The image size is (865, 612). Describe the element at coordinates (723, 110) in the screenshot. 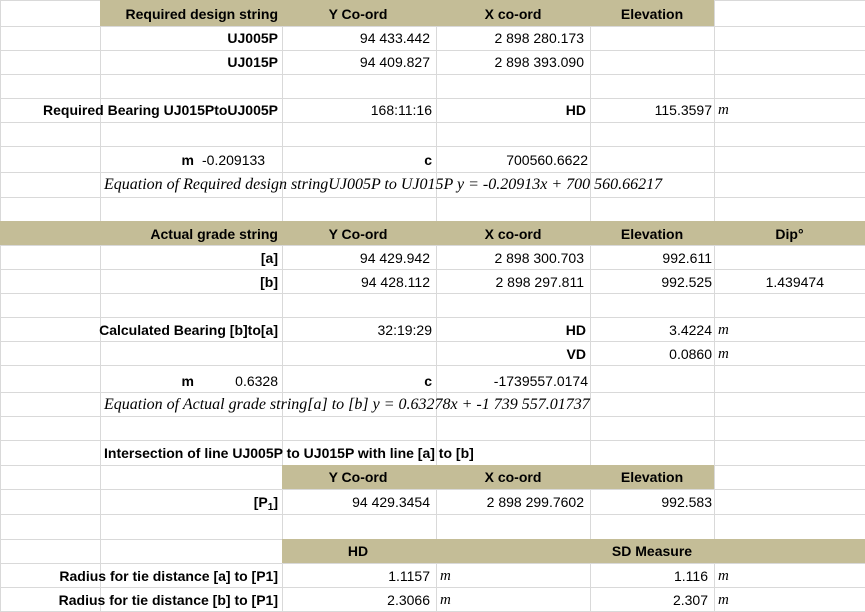

I see `required-hd-unit: m` at that location.